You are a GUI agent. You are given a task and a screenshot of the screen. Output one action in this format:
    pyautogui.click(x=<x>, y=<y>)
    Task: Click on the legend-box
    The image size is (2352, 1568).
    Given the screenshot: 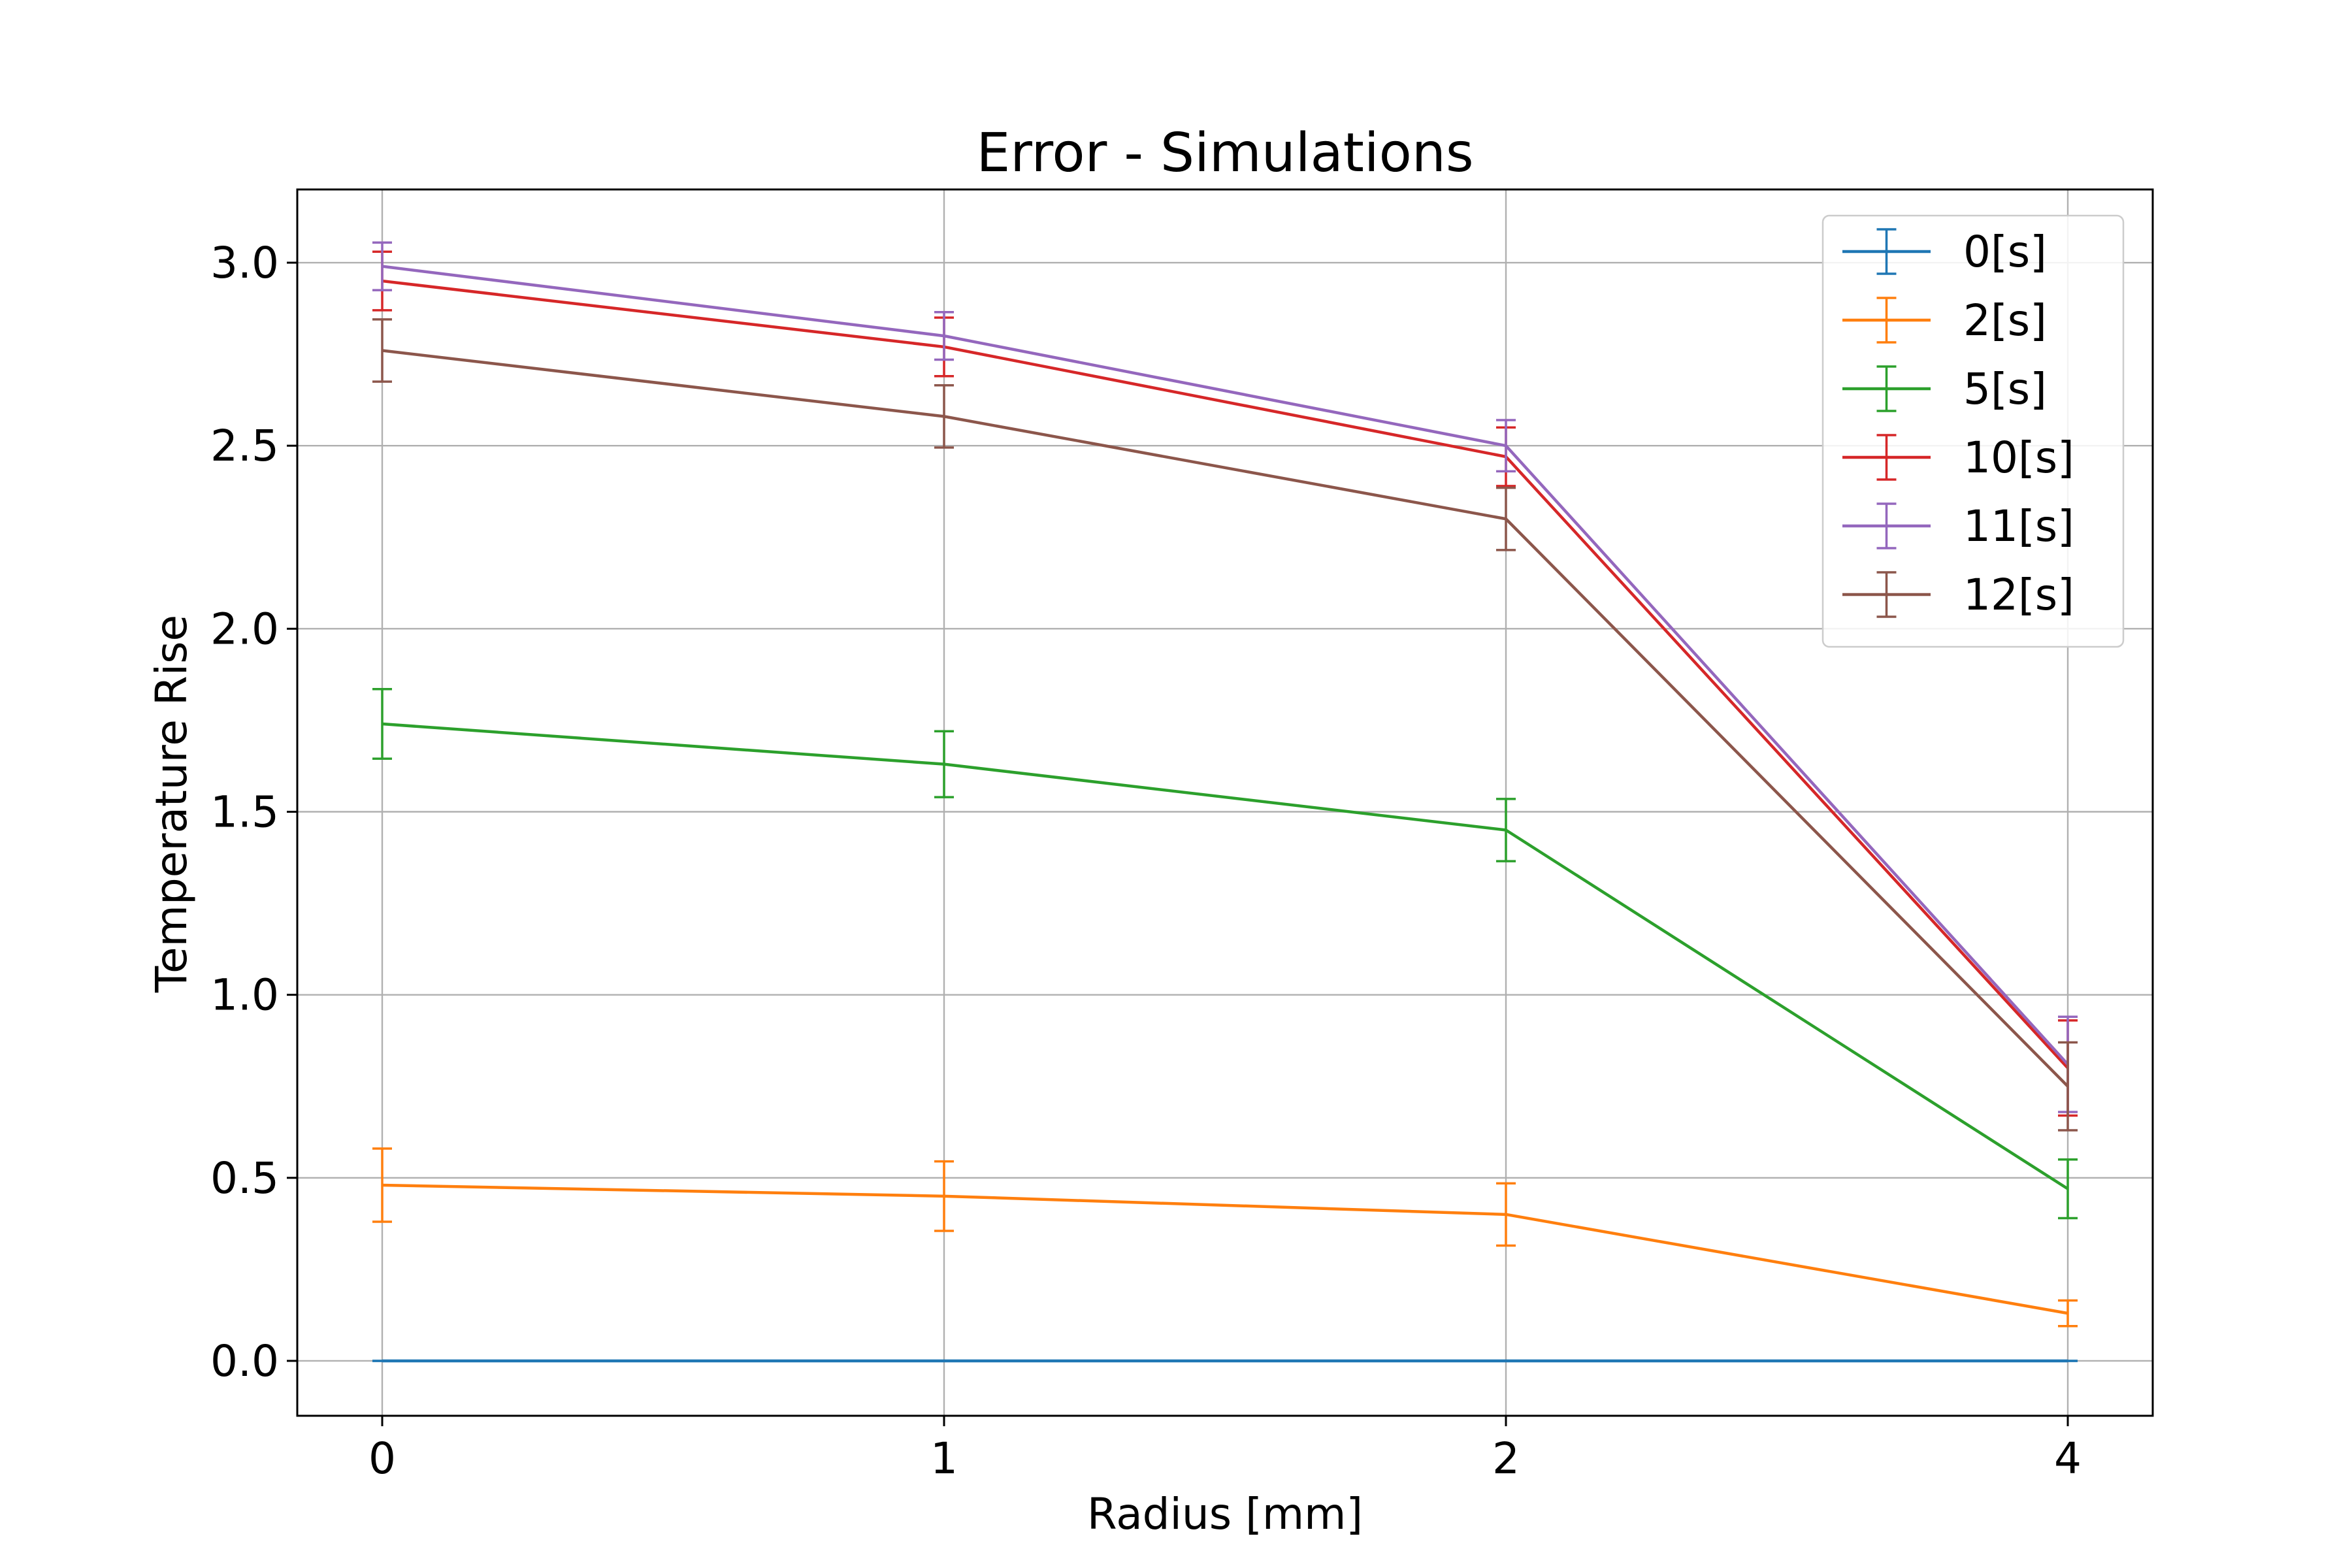 What is the action you would take?
    pyautogui.click(x=1973, y=431)
    